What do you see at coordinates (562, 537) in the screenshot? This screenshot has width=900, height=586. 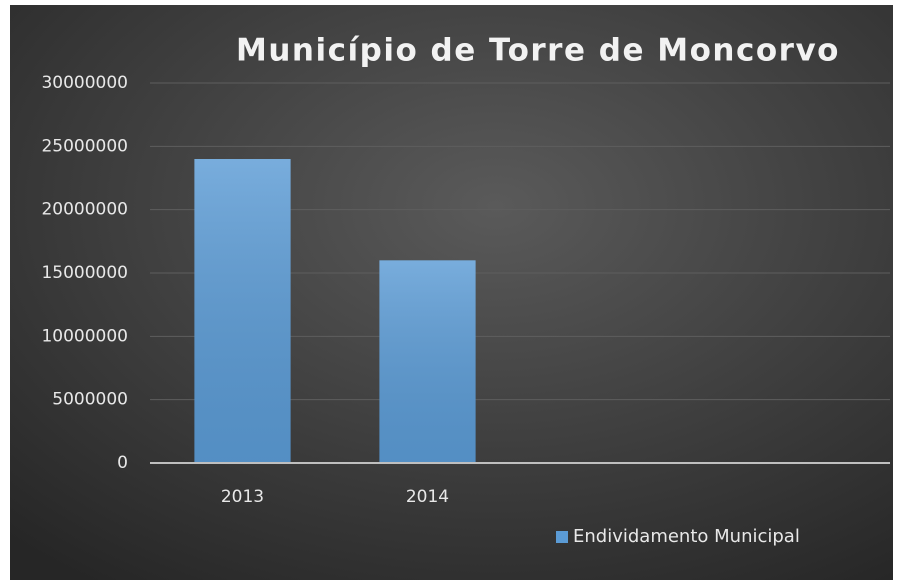 I see `legend-swatch` at bounding box center [562, 537].